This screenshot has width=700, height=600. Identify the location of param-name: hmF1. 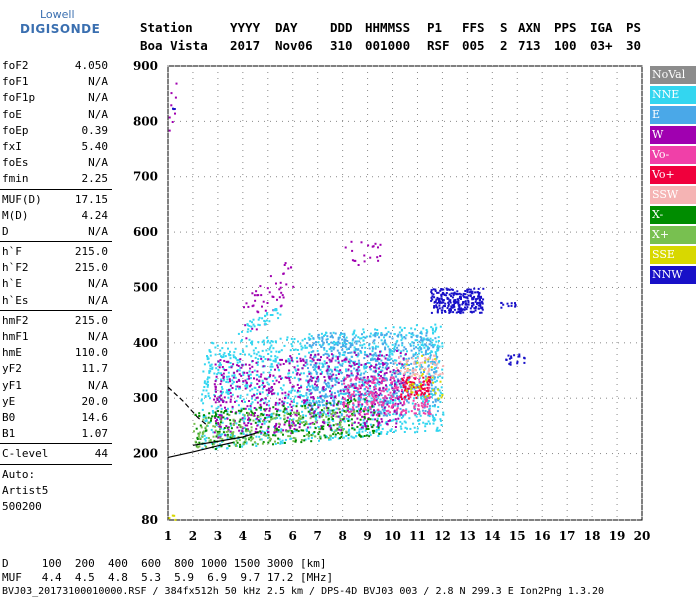
(15, 336).